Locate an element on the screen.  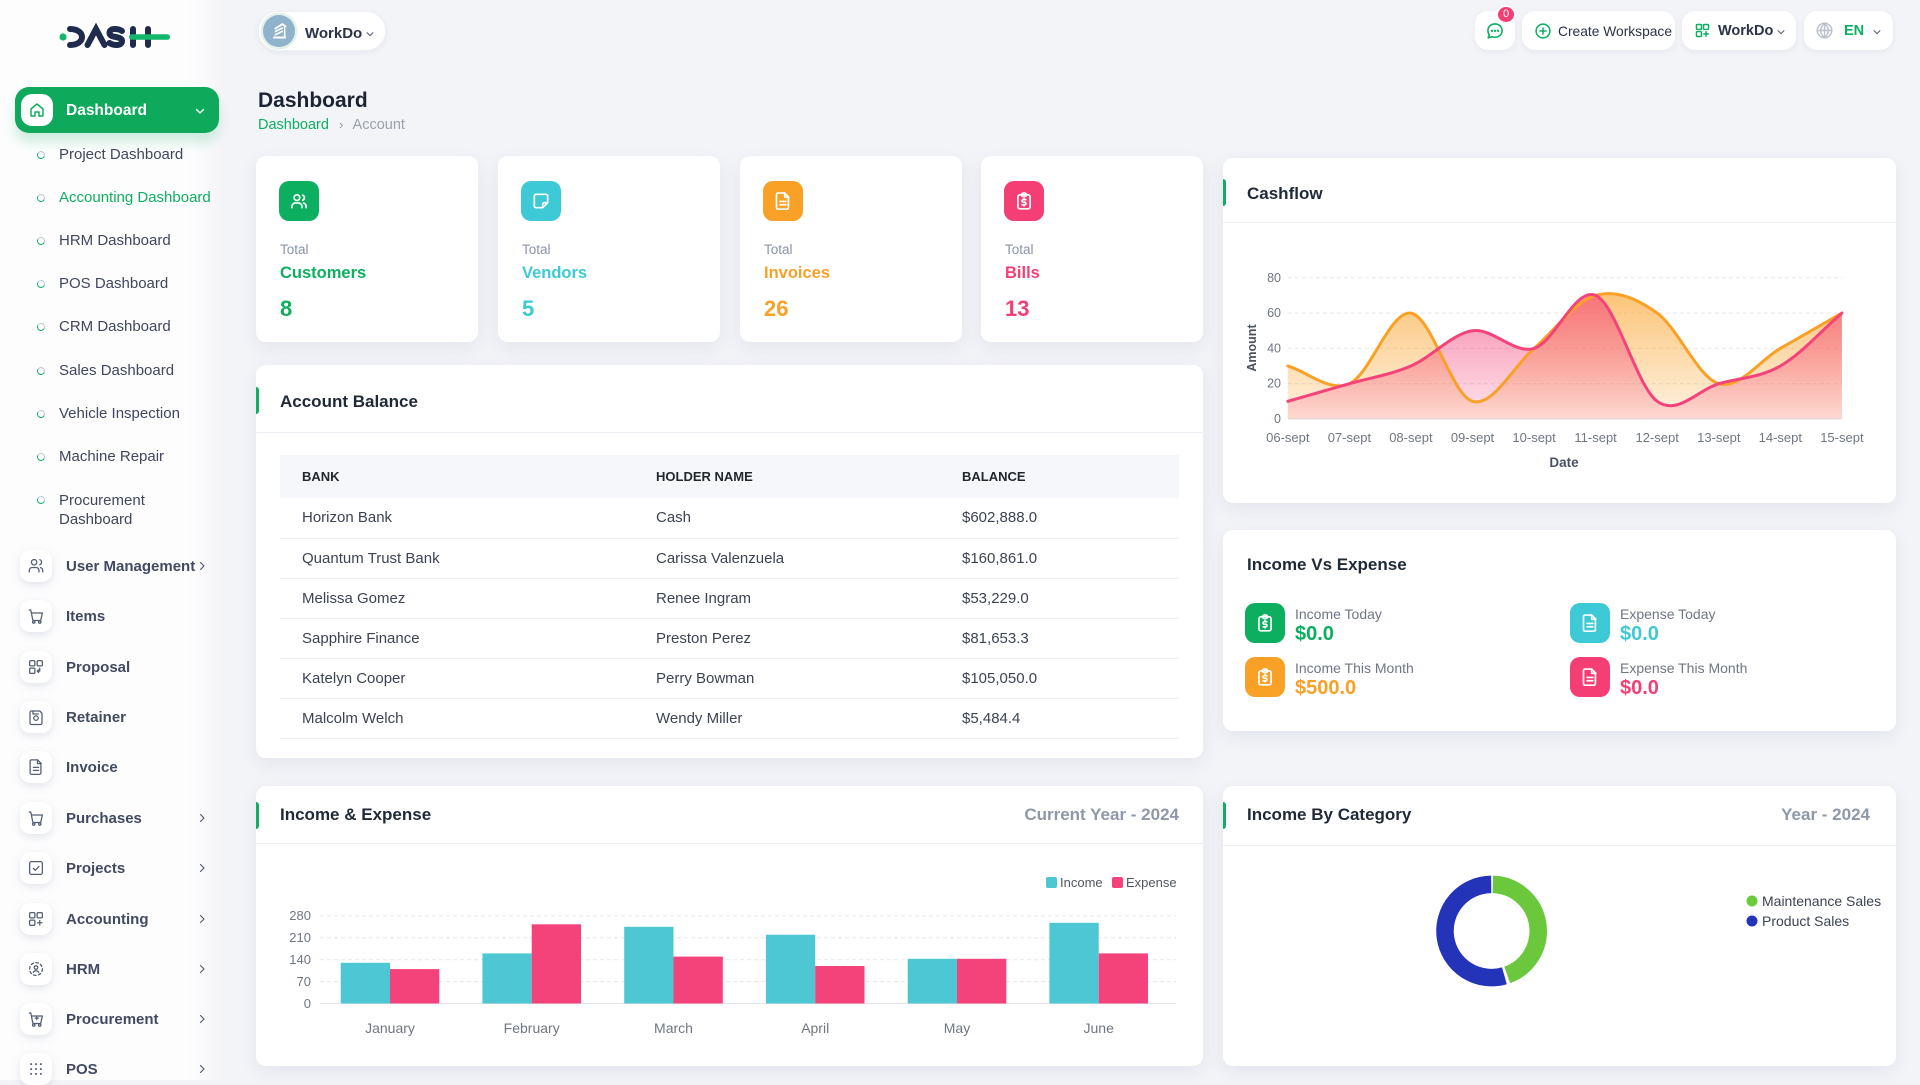
svg-text: 08-sept is located at coordinates (1411, 437).